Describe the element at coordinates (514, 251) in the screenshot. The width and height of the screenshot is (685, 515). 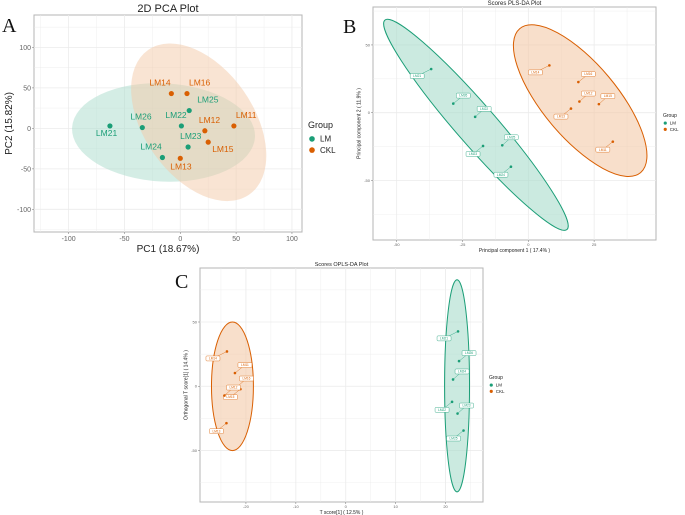
I see `x-axis-title: Principal component 1 ( 17.4% )` at that location.